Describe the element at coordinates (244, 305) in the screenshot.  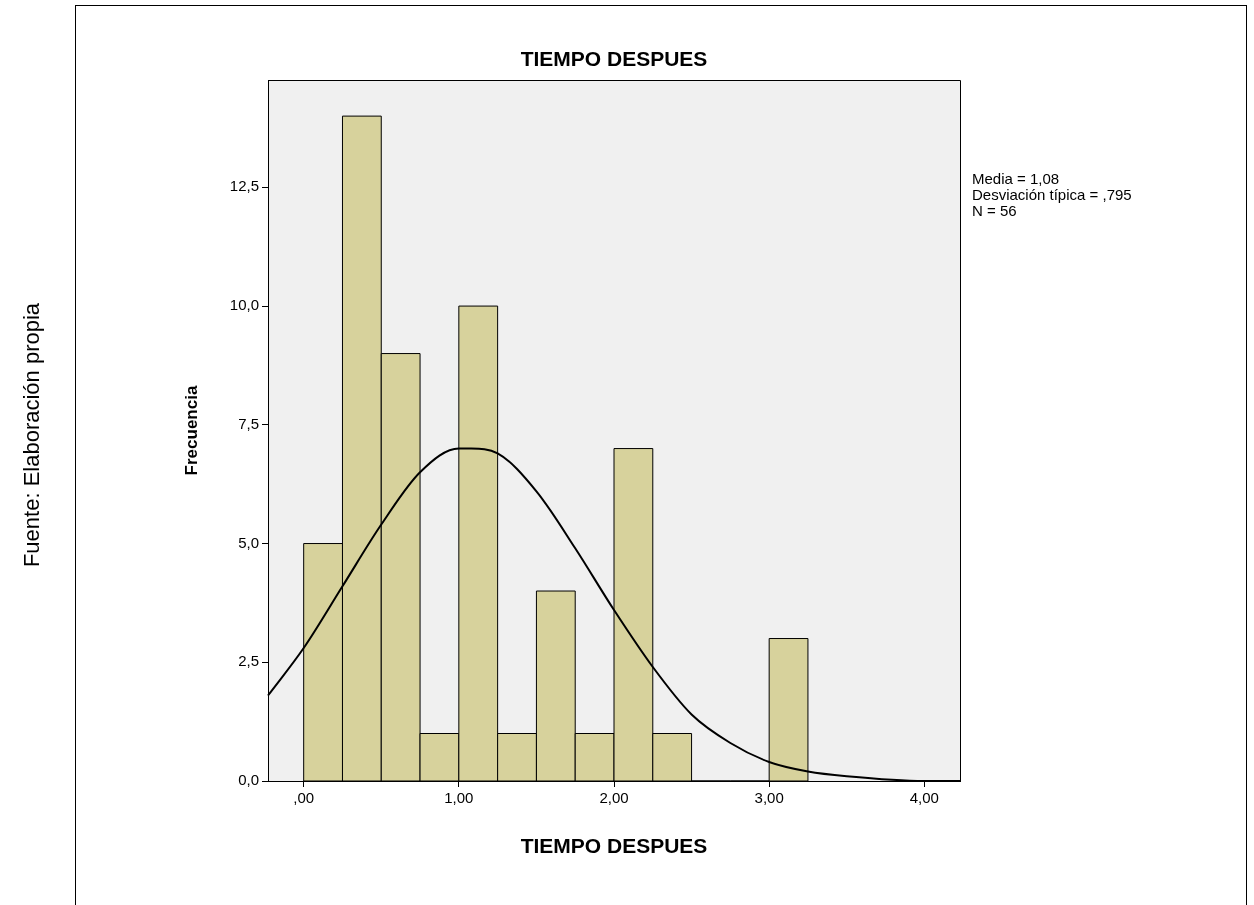
I see `y-tick-label: 10,0` at that location.